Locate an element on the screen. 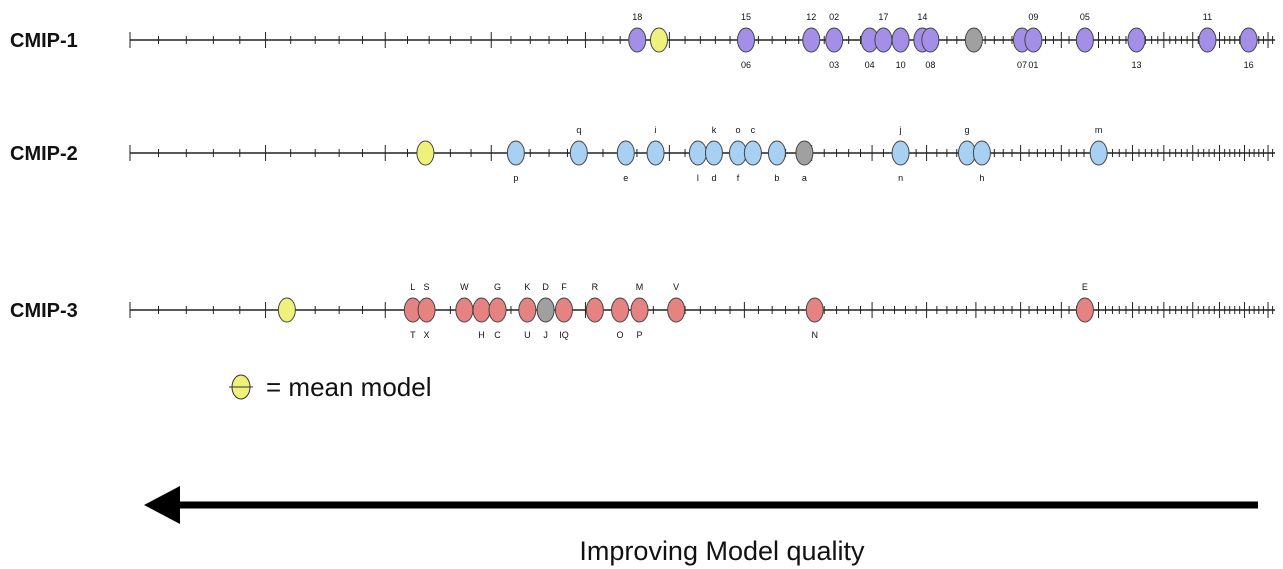 The width and height of the screenshot is (1283, 569). point-label-below: 13 is located at coordinates (1136, 65).